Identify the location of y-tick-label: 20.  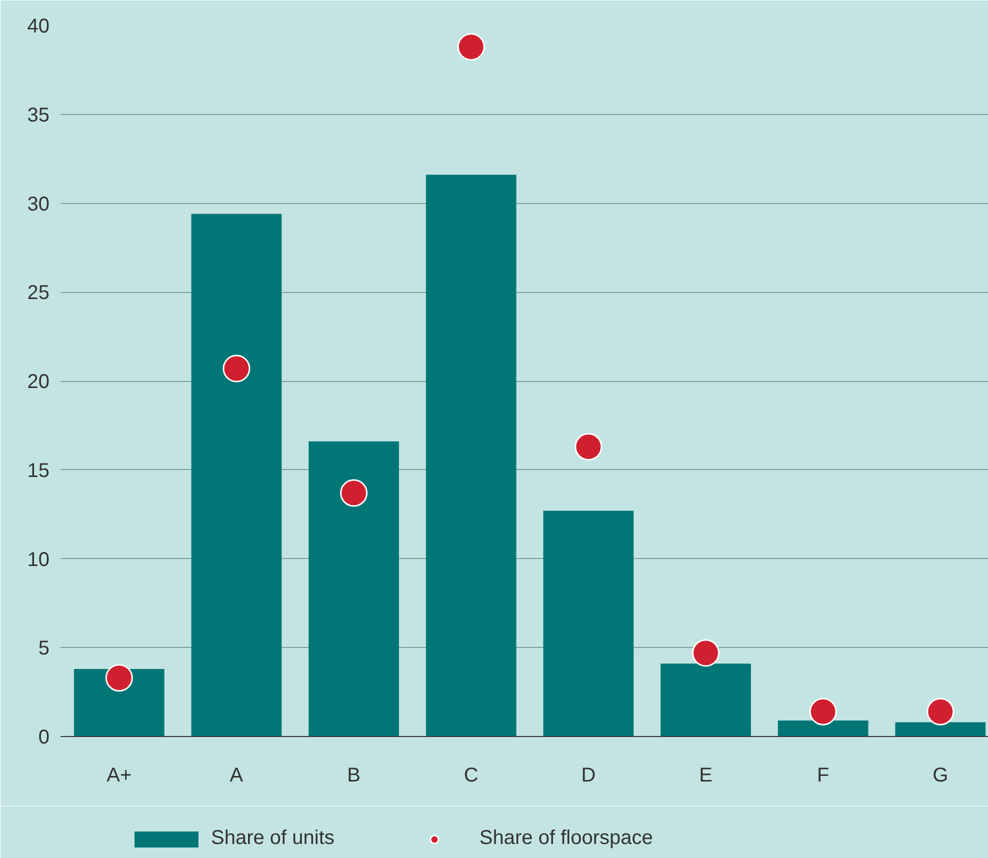
(38, 382).